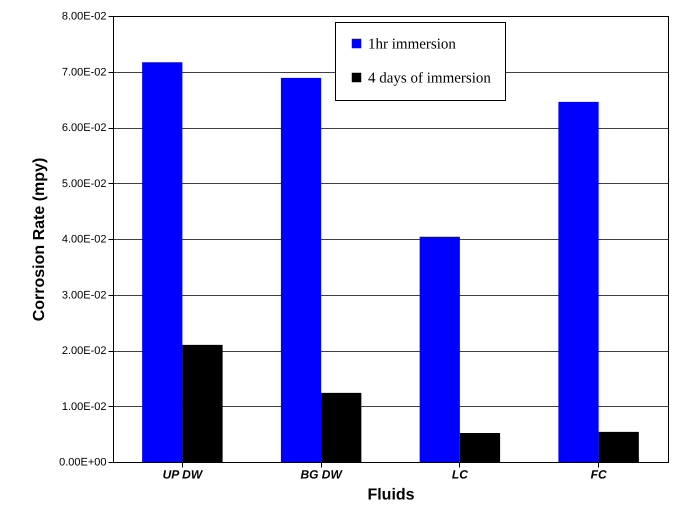  What do you see at coordinates (598, 475) in the screenshot?
I see `x-tick-label: FC` at bounding box center [598, 475].